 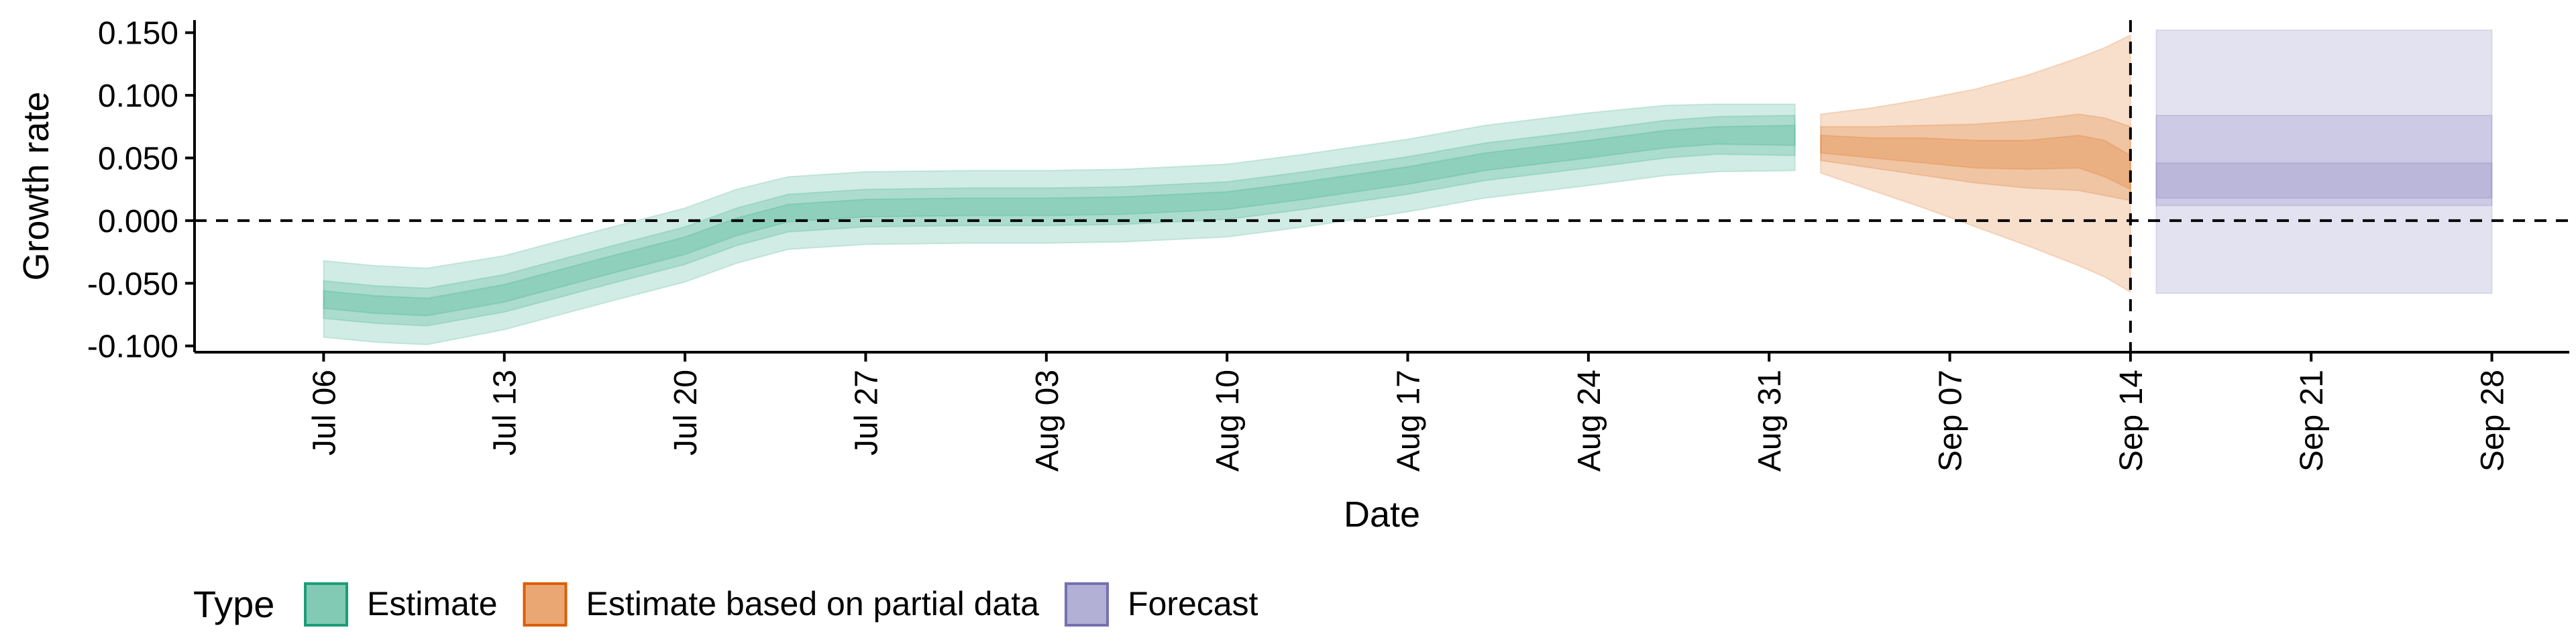 What do you see at coordinates (866, 412) in the screenshot?
I see `x-tick-label: Jul 27` at bounding box center [866, 412].